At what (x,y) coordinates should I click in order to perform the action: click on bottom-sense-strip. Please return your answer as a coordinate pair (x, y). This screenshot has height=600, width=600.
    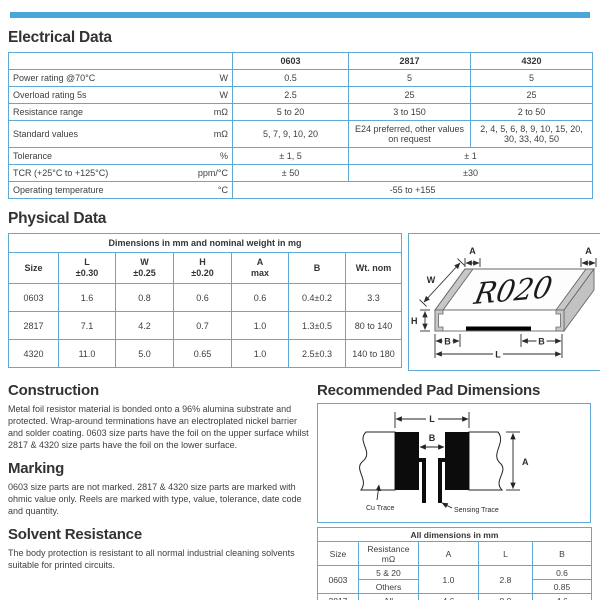
    Looking at the image, I should click on (499, 328).